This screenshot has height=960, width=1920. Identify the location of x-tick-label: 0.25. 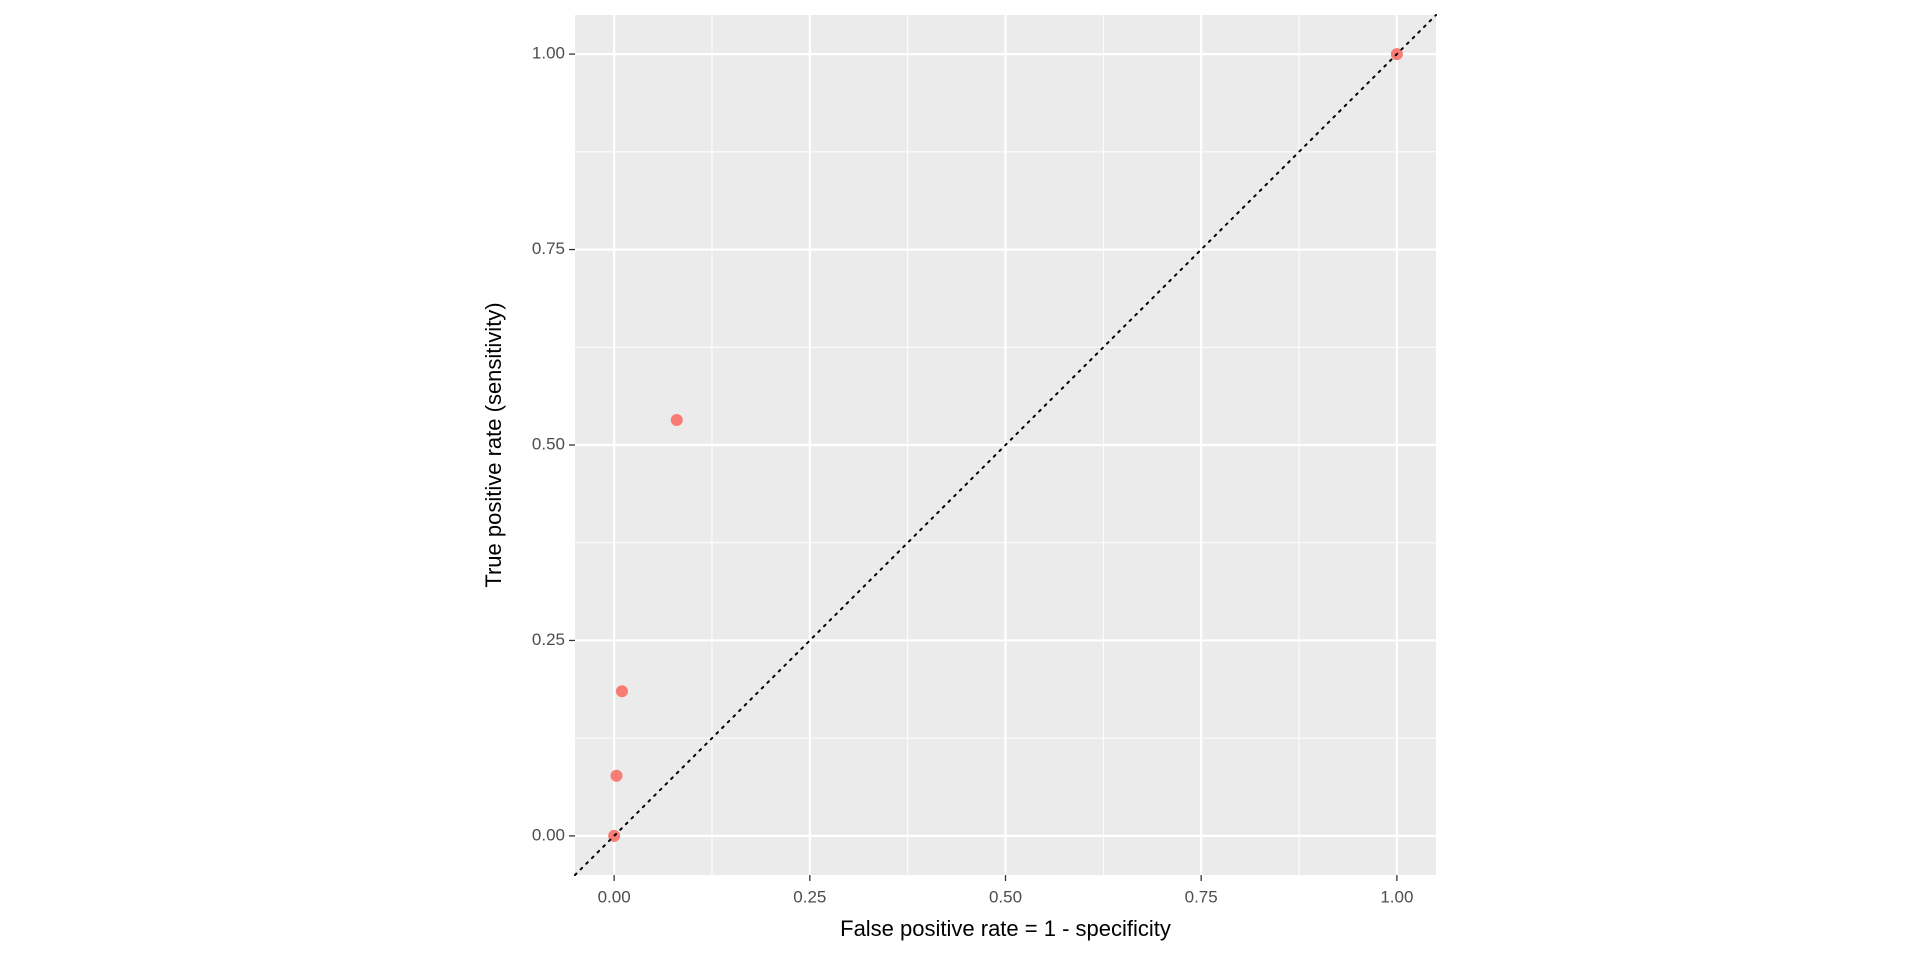
(809, 896).